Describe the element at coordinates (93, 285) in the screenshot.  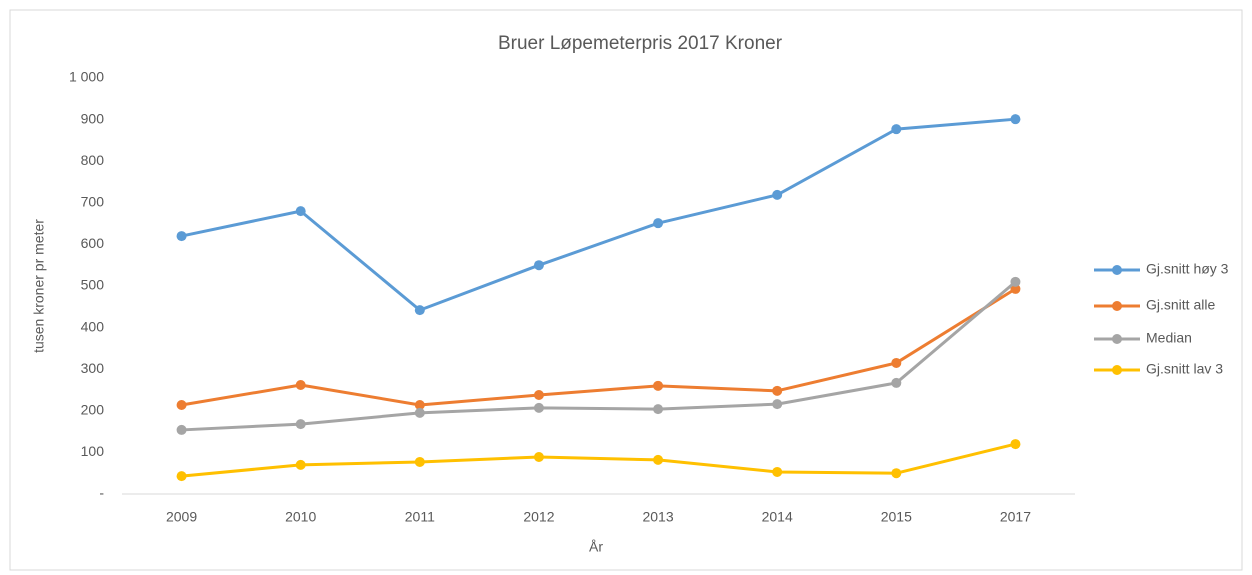
I see `y-tick-label: 500` at that location.